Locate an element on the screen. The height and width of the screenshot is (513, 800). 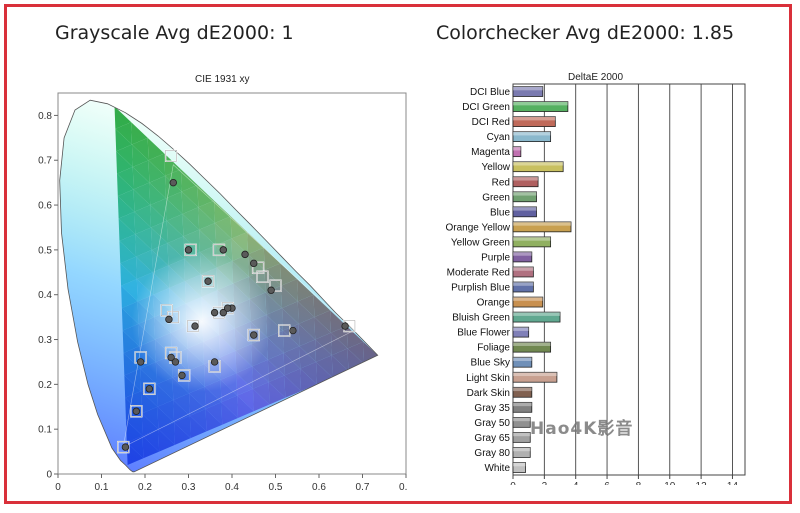
category-label: DCI Green is located at coordinates (486, 107).